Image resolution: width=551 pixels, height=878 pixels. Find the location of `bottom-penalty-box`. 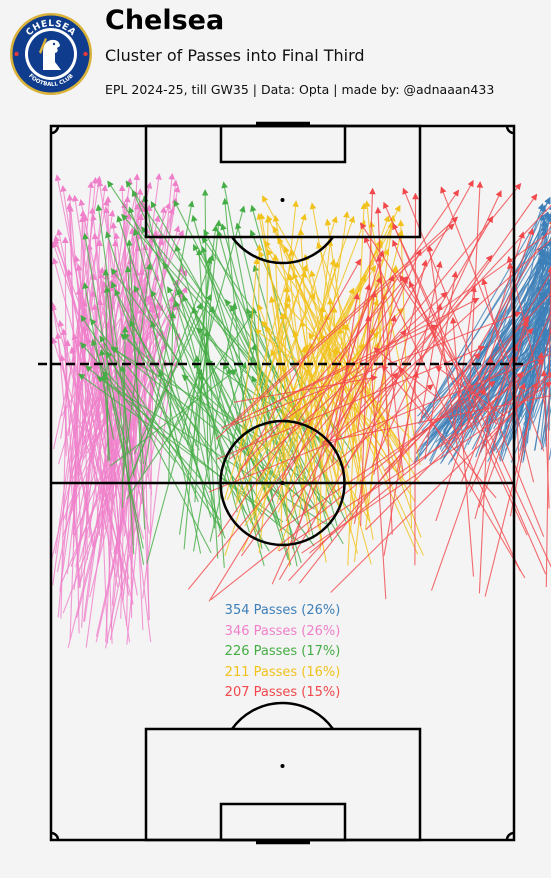

bottom-penalty-box is located at coordinates (283, 784).